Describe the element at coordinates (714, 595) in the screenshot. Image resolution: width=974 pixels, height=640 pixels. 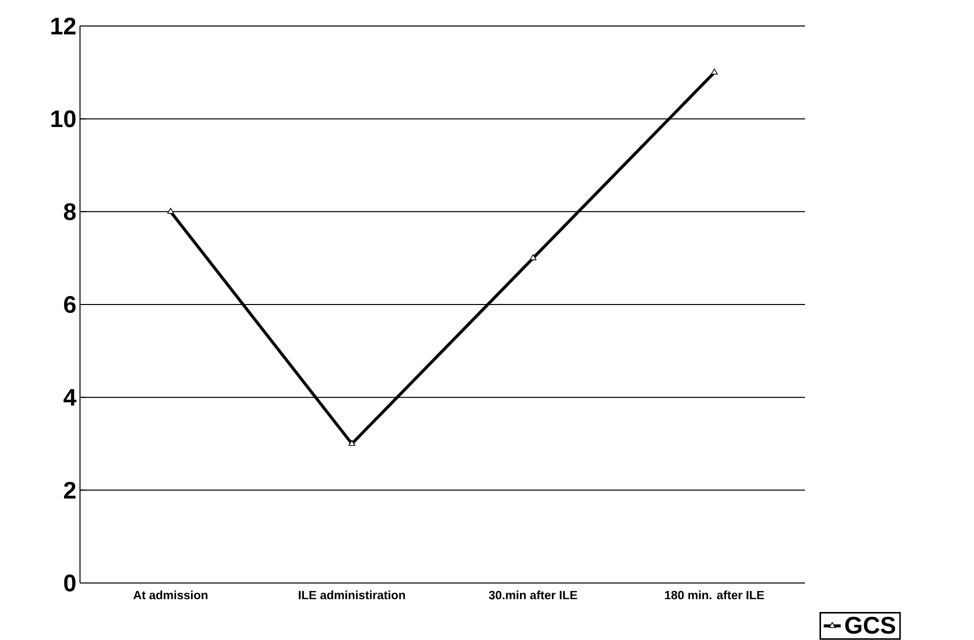
I see `x-tick-label: 180 min. after ILE` at that location.